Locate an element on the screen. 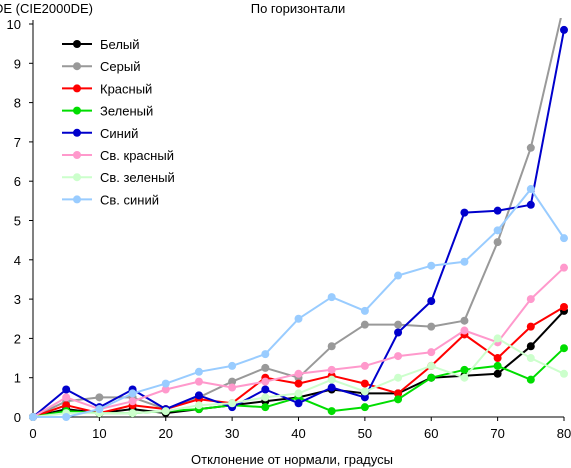 The width and height of the screenshot is (571, 468). legend-label: Серый is located at coordinates (120, 66).